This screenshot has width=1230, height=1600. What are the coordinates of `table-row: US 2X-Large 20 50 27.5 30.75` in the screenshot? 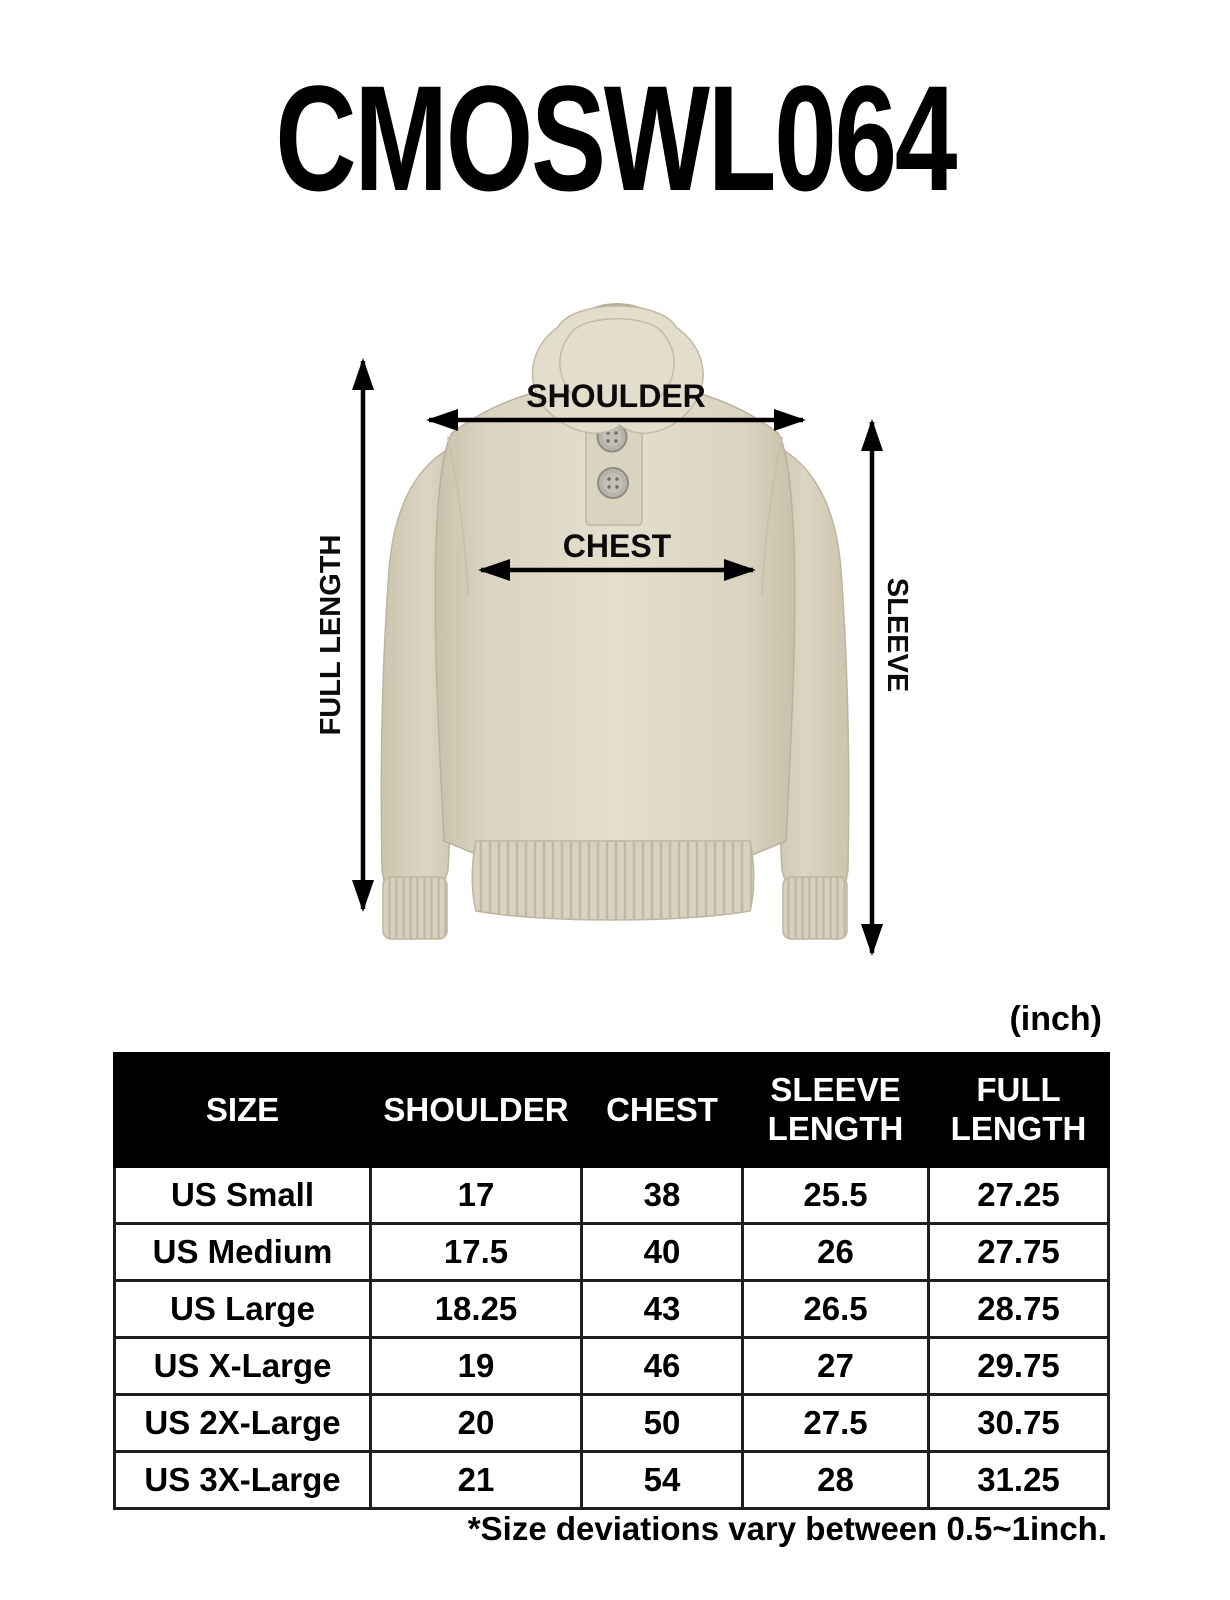 It's located at (611, 1423).